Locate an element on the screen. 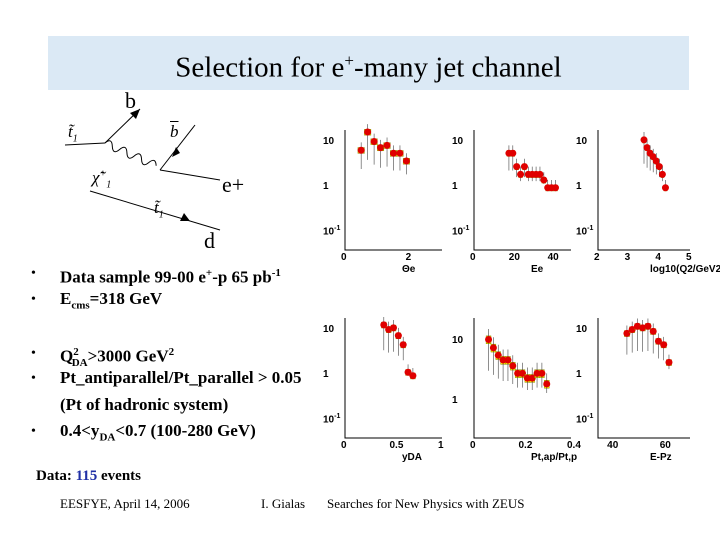 The width and height of the screenshot is (720, 540). label-stop-1: t̃1 is located at coordinates (73, 133).